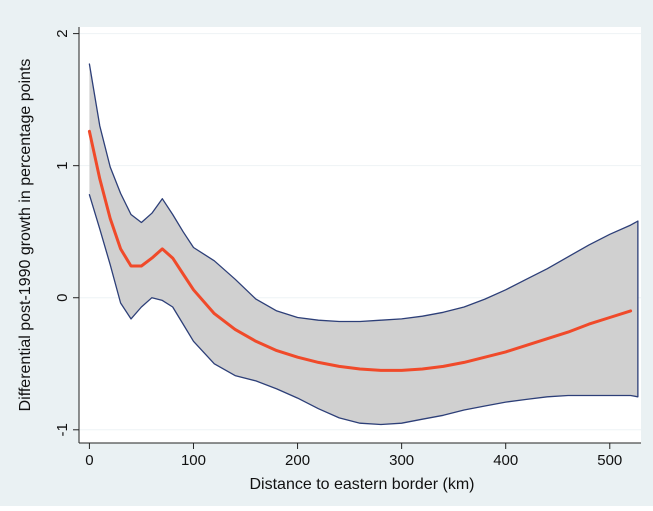 This screenshot has width=653, height=511. I want to click on x-axis-label: Distance to eastern border (km), so click(362, 484).